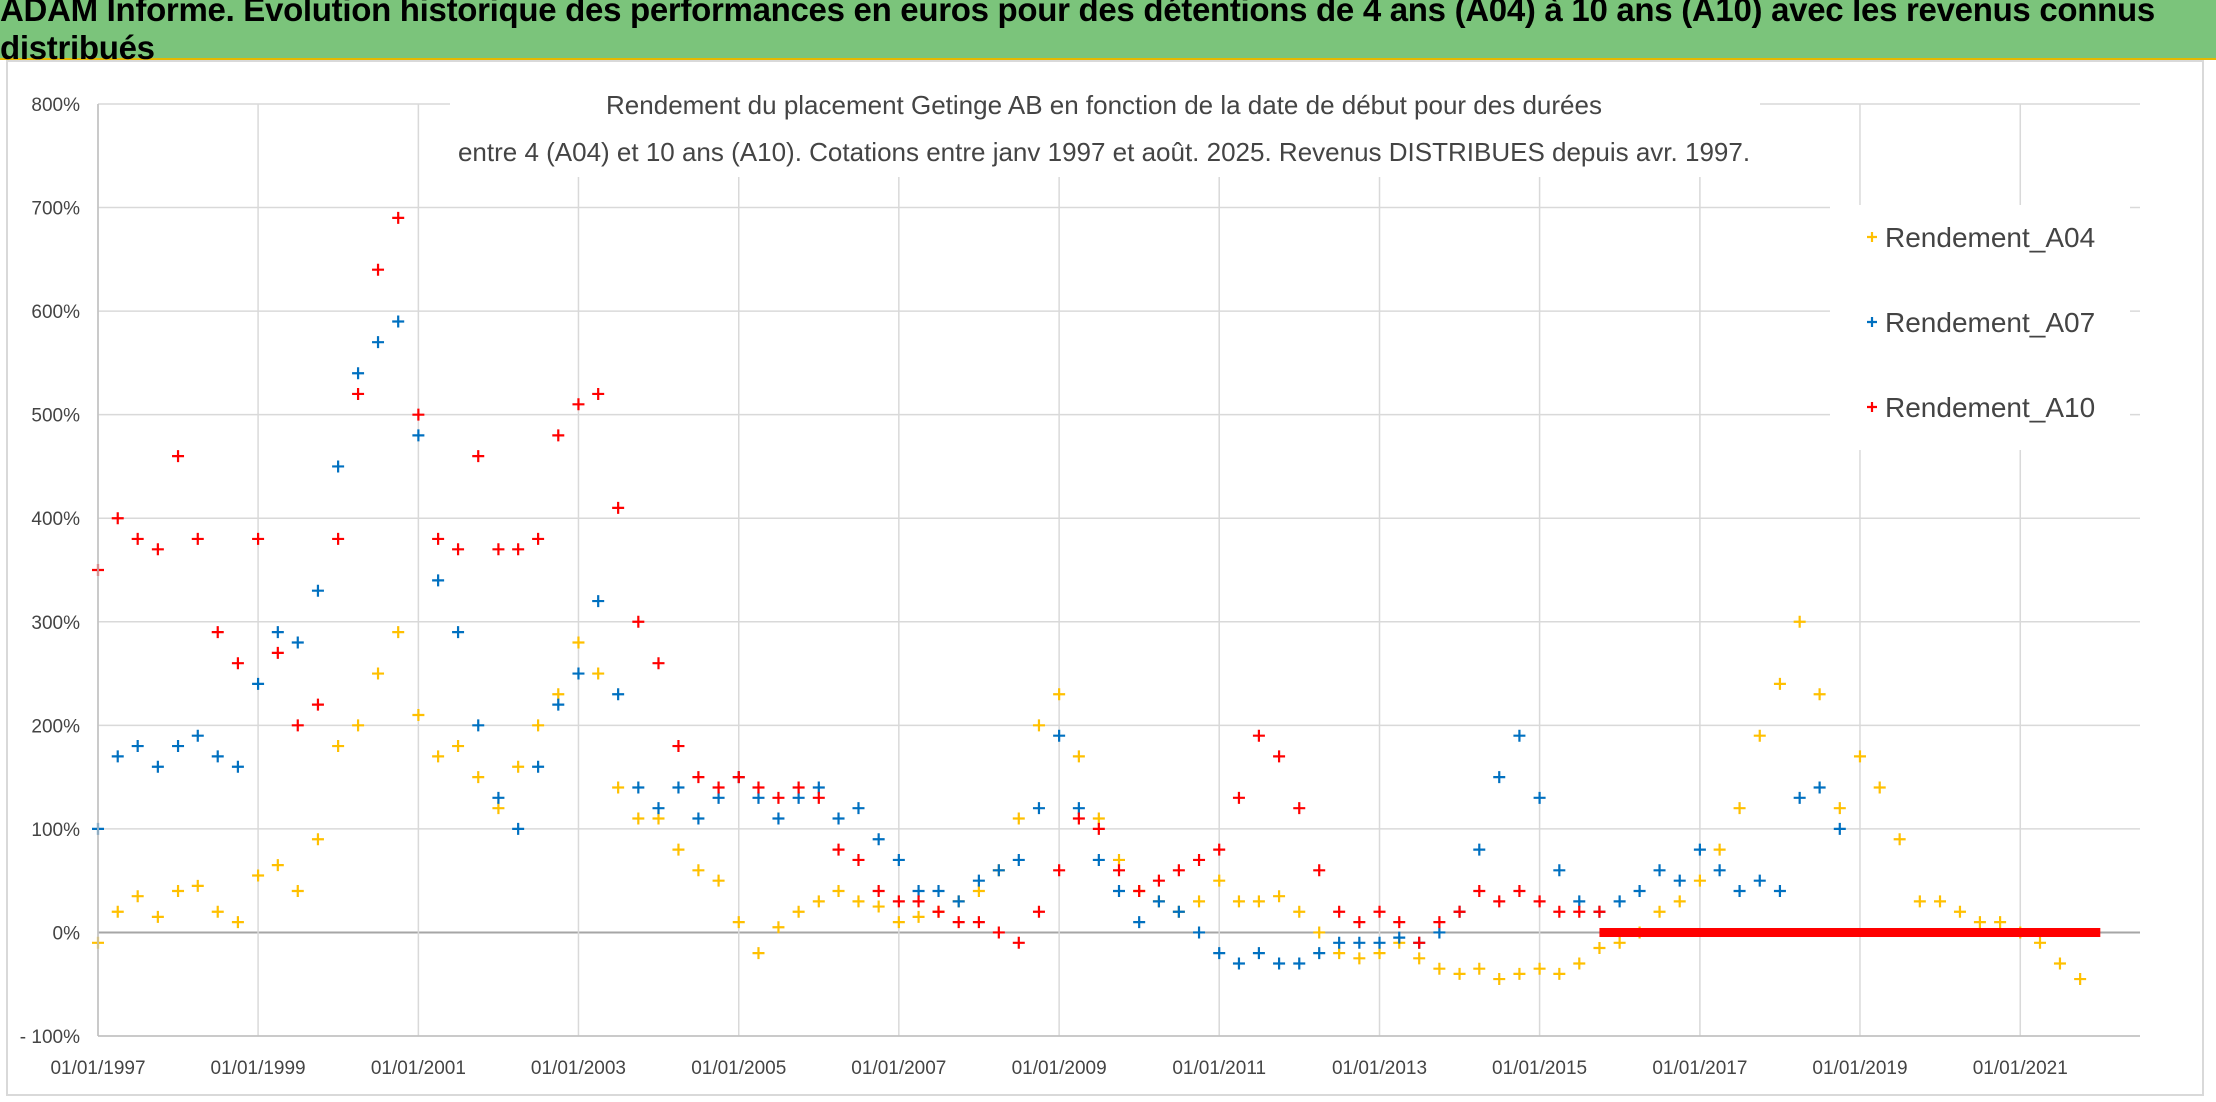 The image size is (2216, 1102). What do you see at coordinates (898, 1068) in the screenshot?
I see `x-tick-label: 01/01/2007` at bounding box center [898, 1068].